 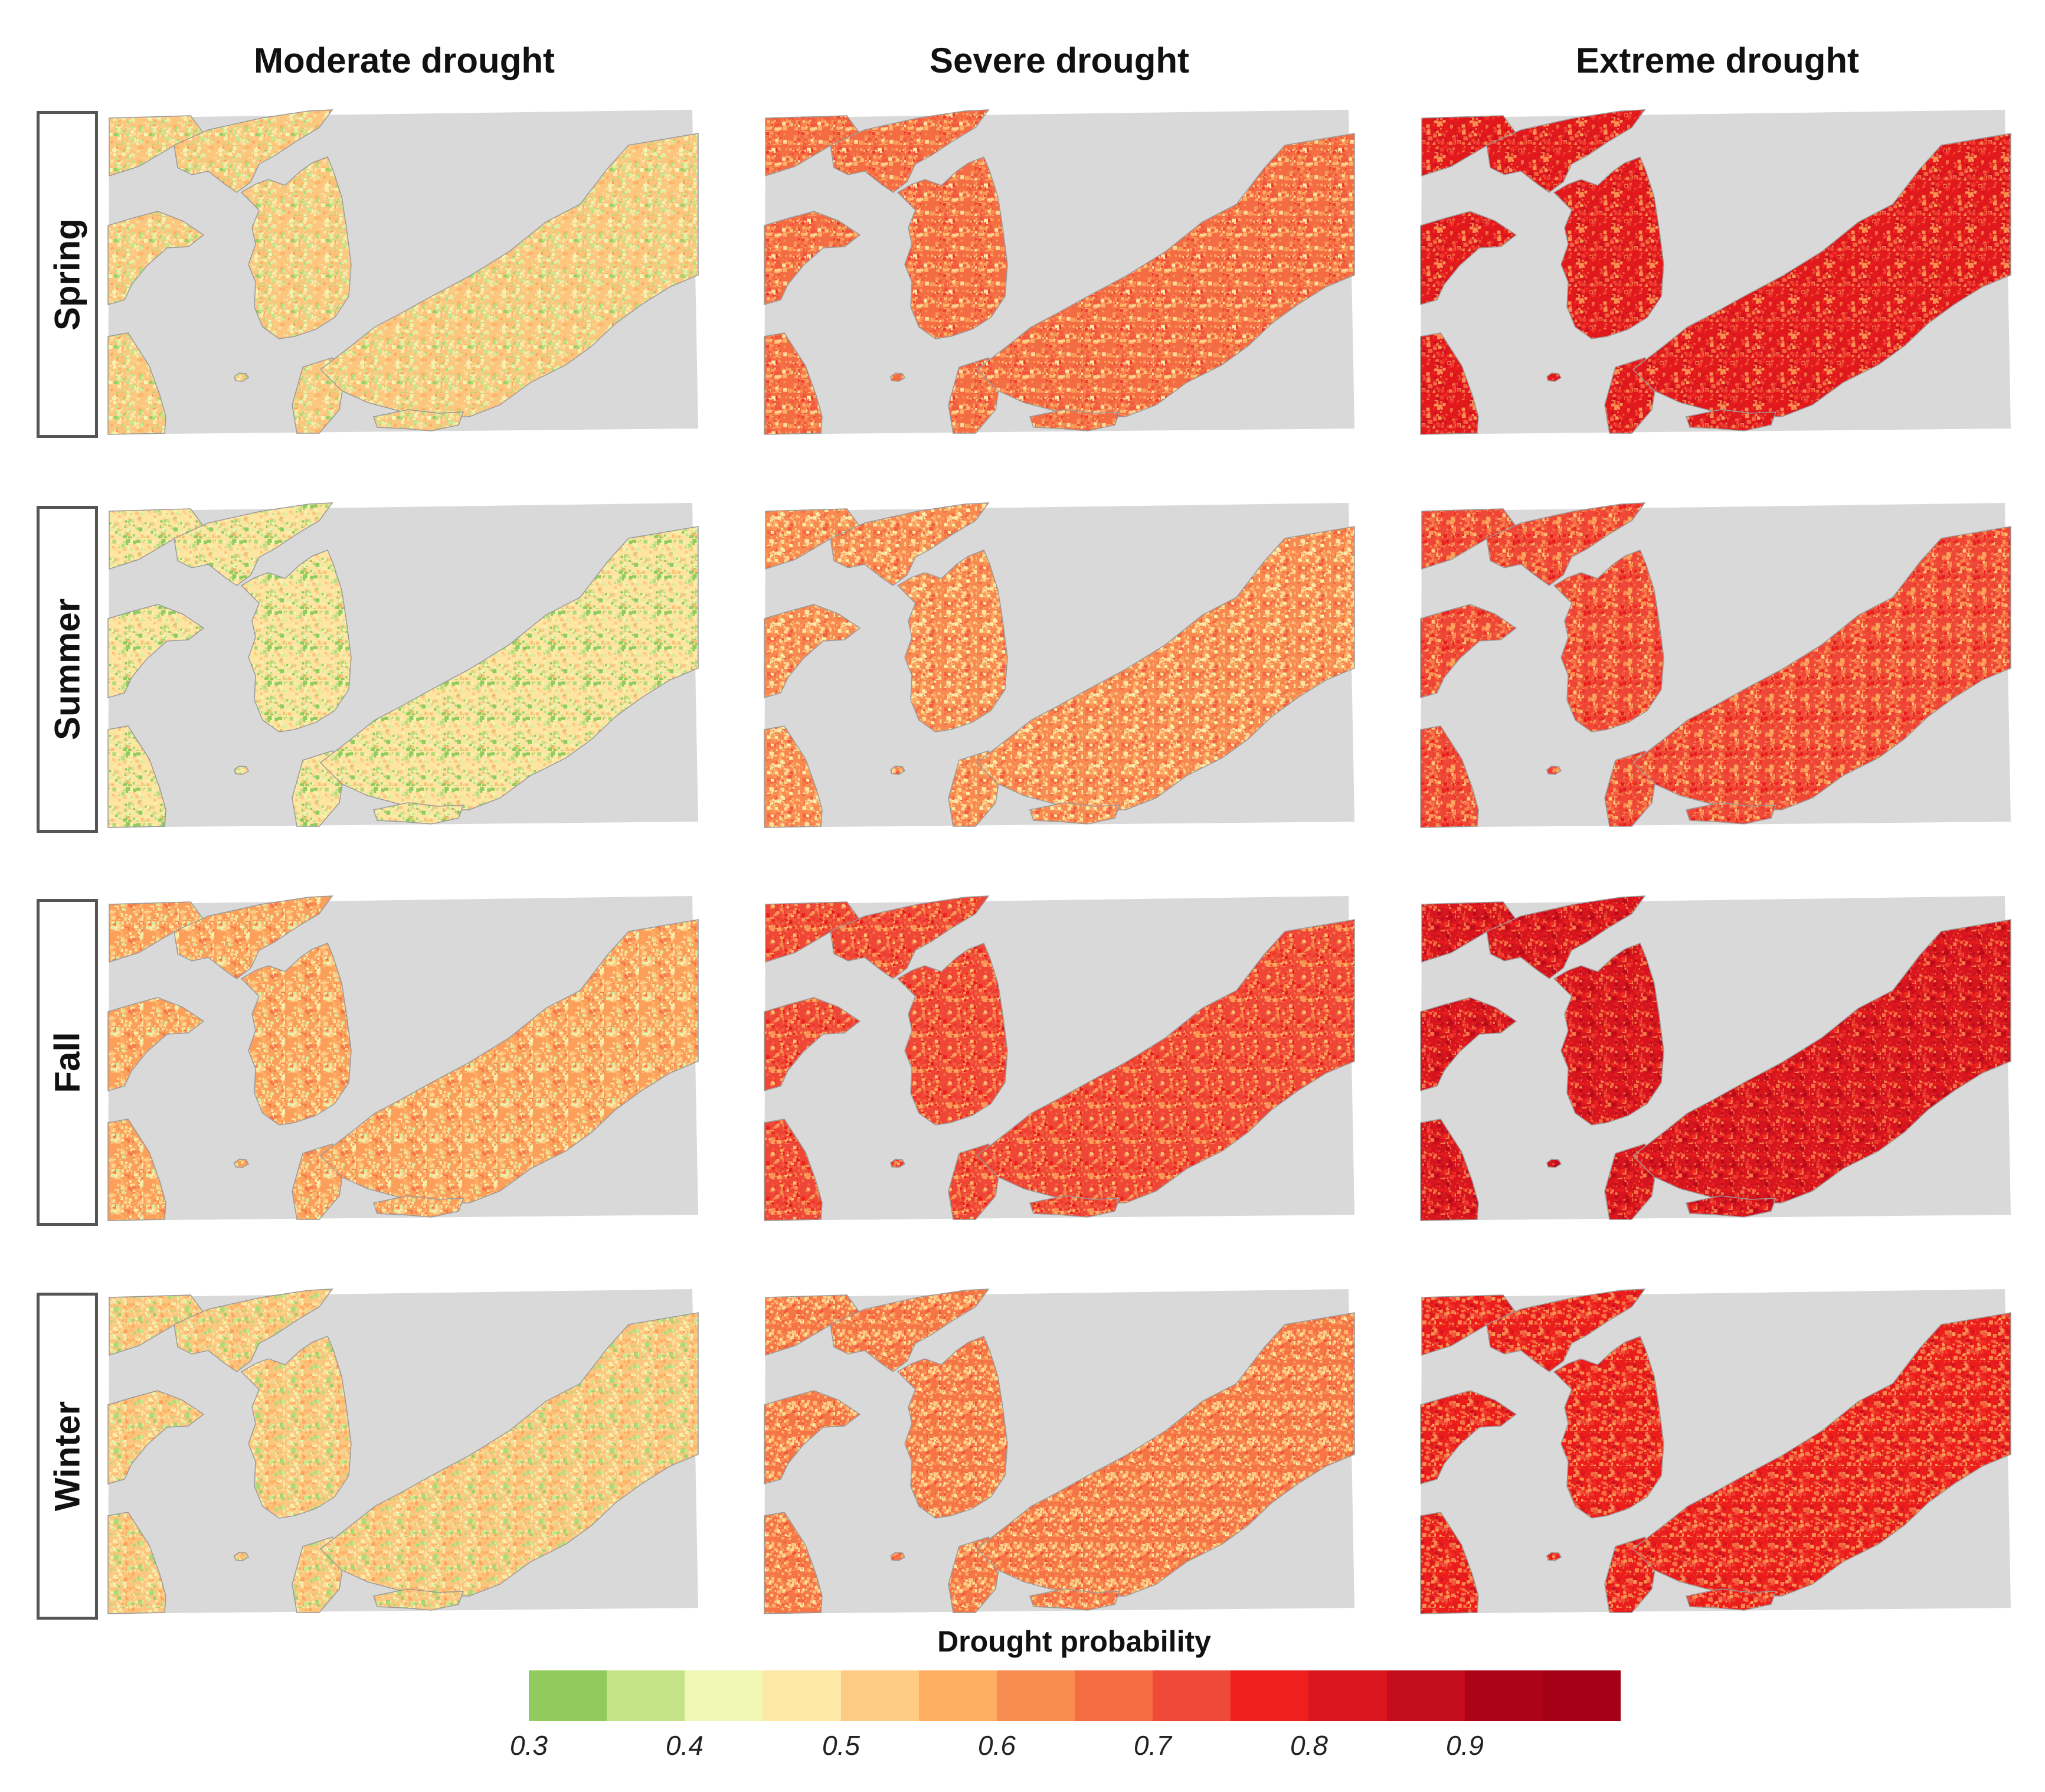 What do you see at coordinates (529, 1745) in the screenshot?
I see `legend-tick: 0.3` at bounding box center [529, 1745].